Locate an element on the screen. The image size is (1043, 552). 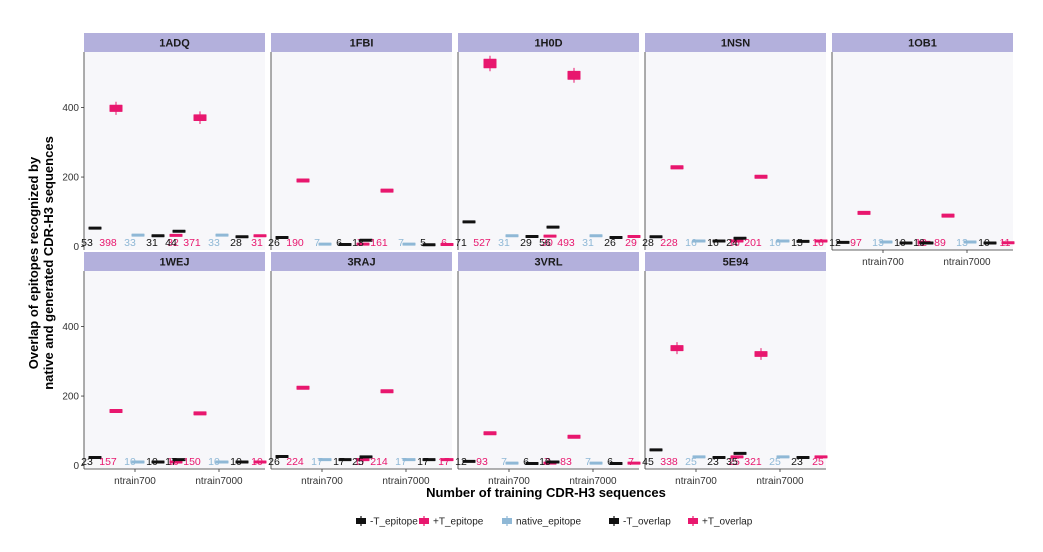
value-label-native_epitope: 13 is located at coordinates (962, 243).